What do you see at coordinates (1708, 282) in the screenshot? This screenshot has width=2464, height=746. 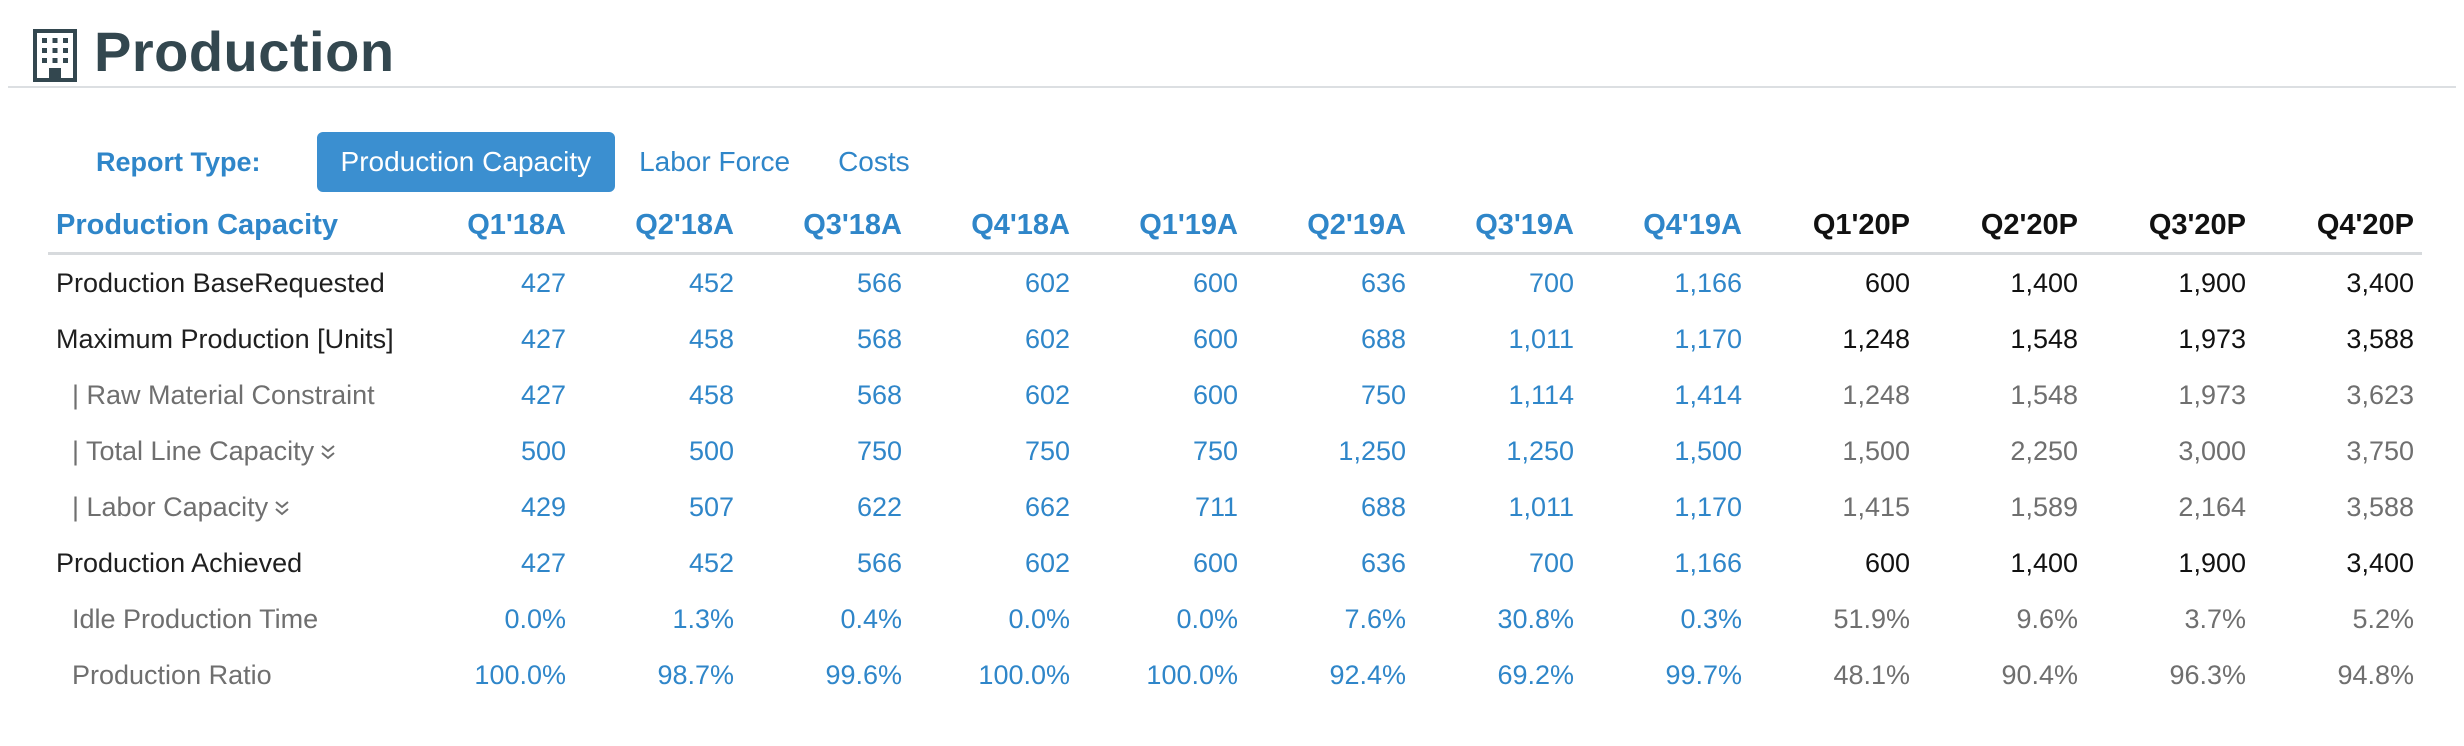 I see `table-cell: 1,166` at bounding box center [1708, 282].